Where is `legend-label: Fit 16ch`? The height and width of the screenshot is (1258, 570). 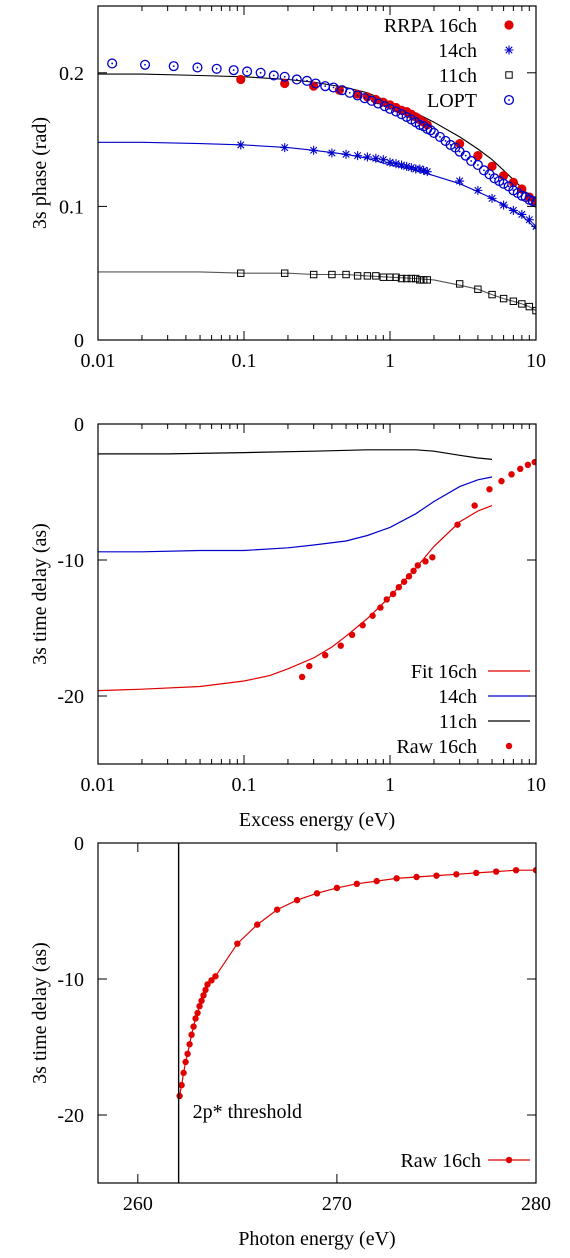
legend-label: Fit 16ch is located at coordinates (444, 672).